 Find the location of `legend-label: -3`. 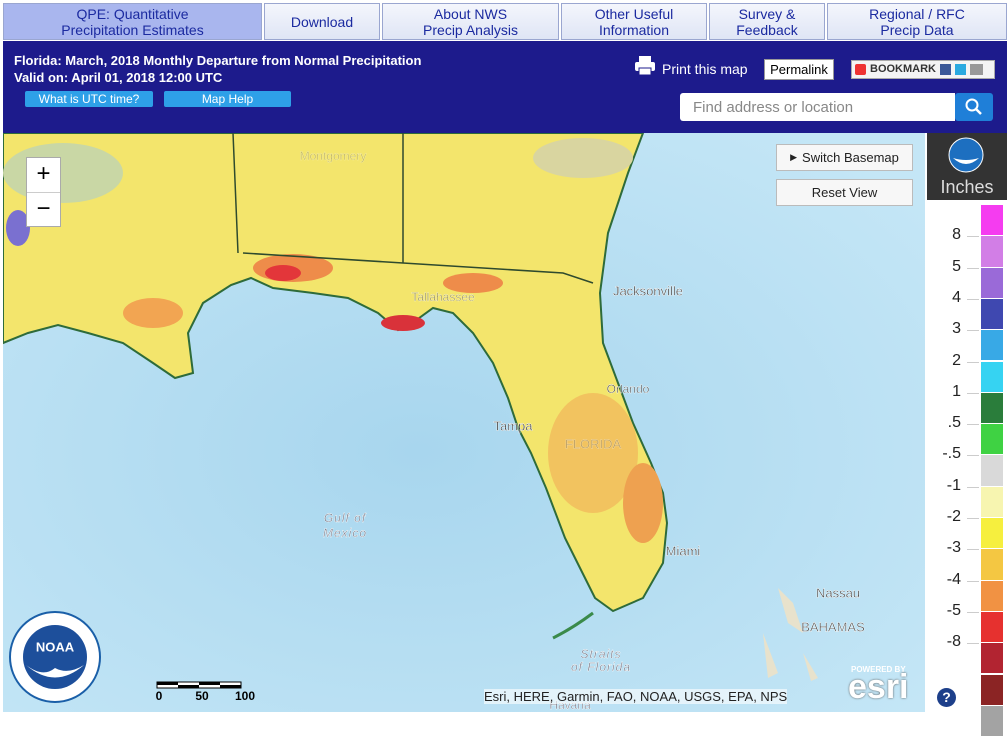

legend-label: -3 is located at coordinates (953, 548).